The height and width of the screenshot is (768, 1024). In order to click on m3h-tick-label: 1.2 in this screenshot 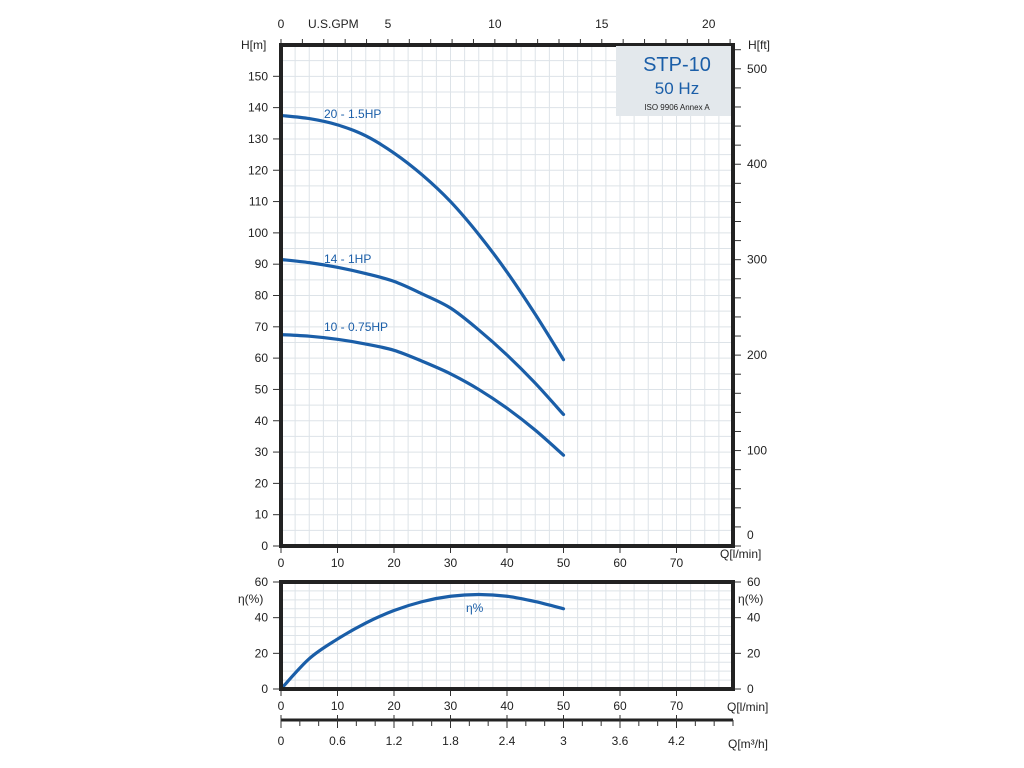, I will do `click(394, 741)`.